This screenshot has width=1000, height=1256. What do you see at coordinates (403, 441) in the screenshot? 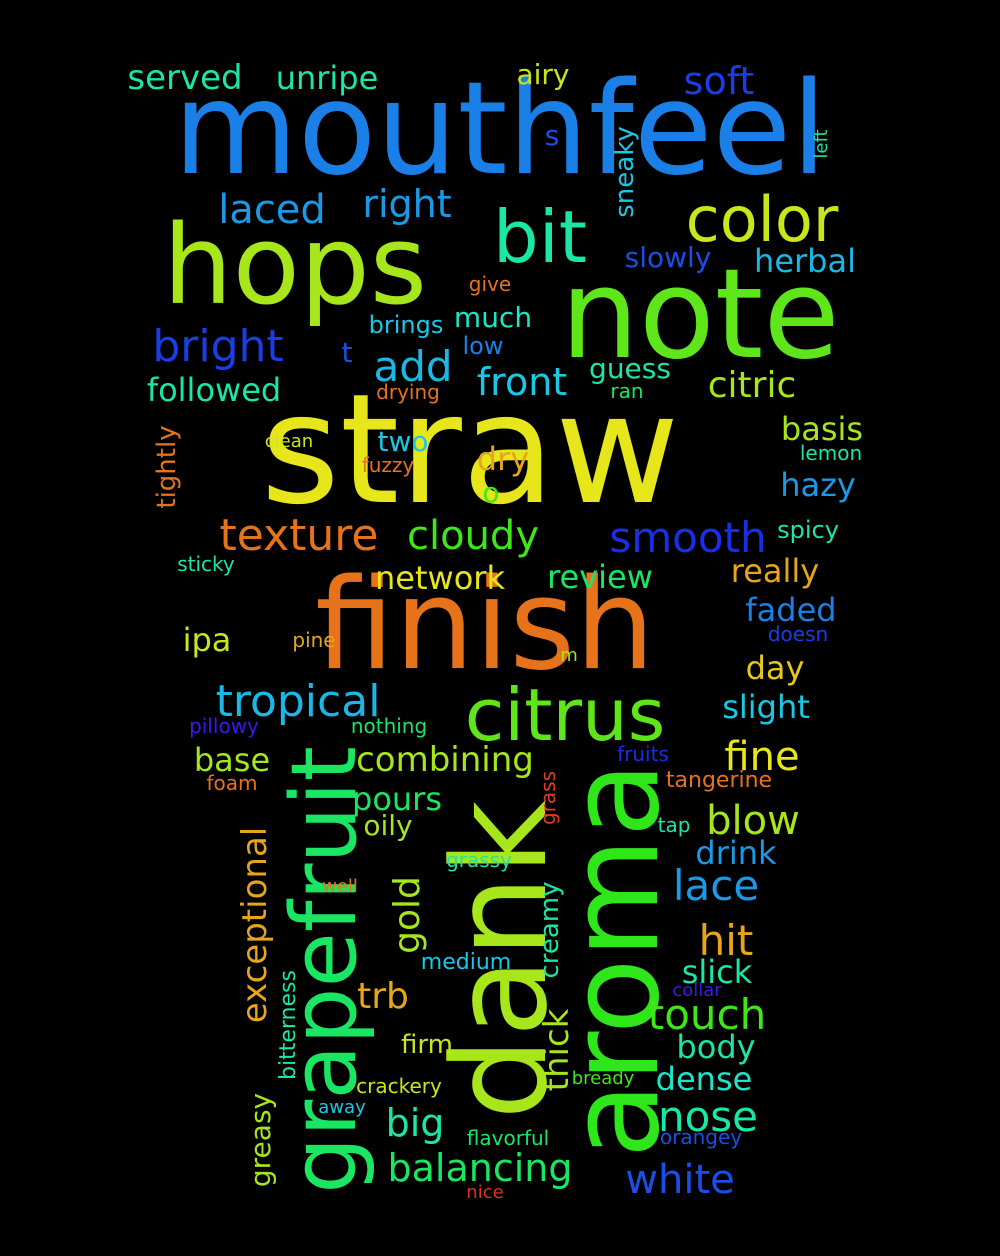
I see `word-two: two` at bounding box center [403, 441].